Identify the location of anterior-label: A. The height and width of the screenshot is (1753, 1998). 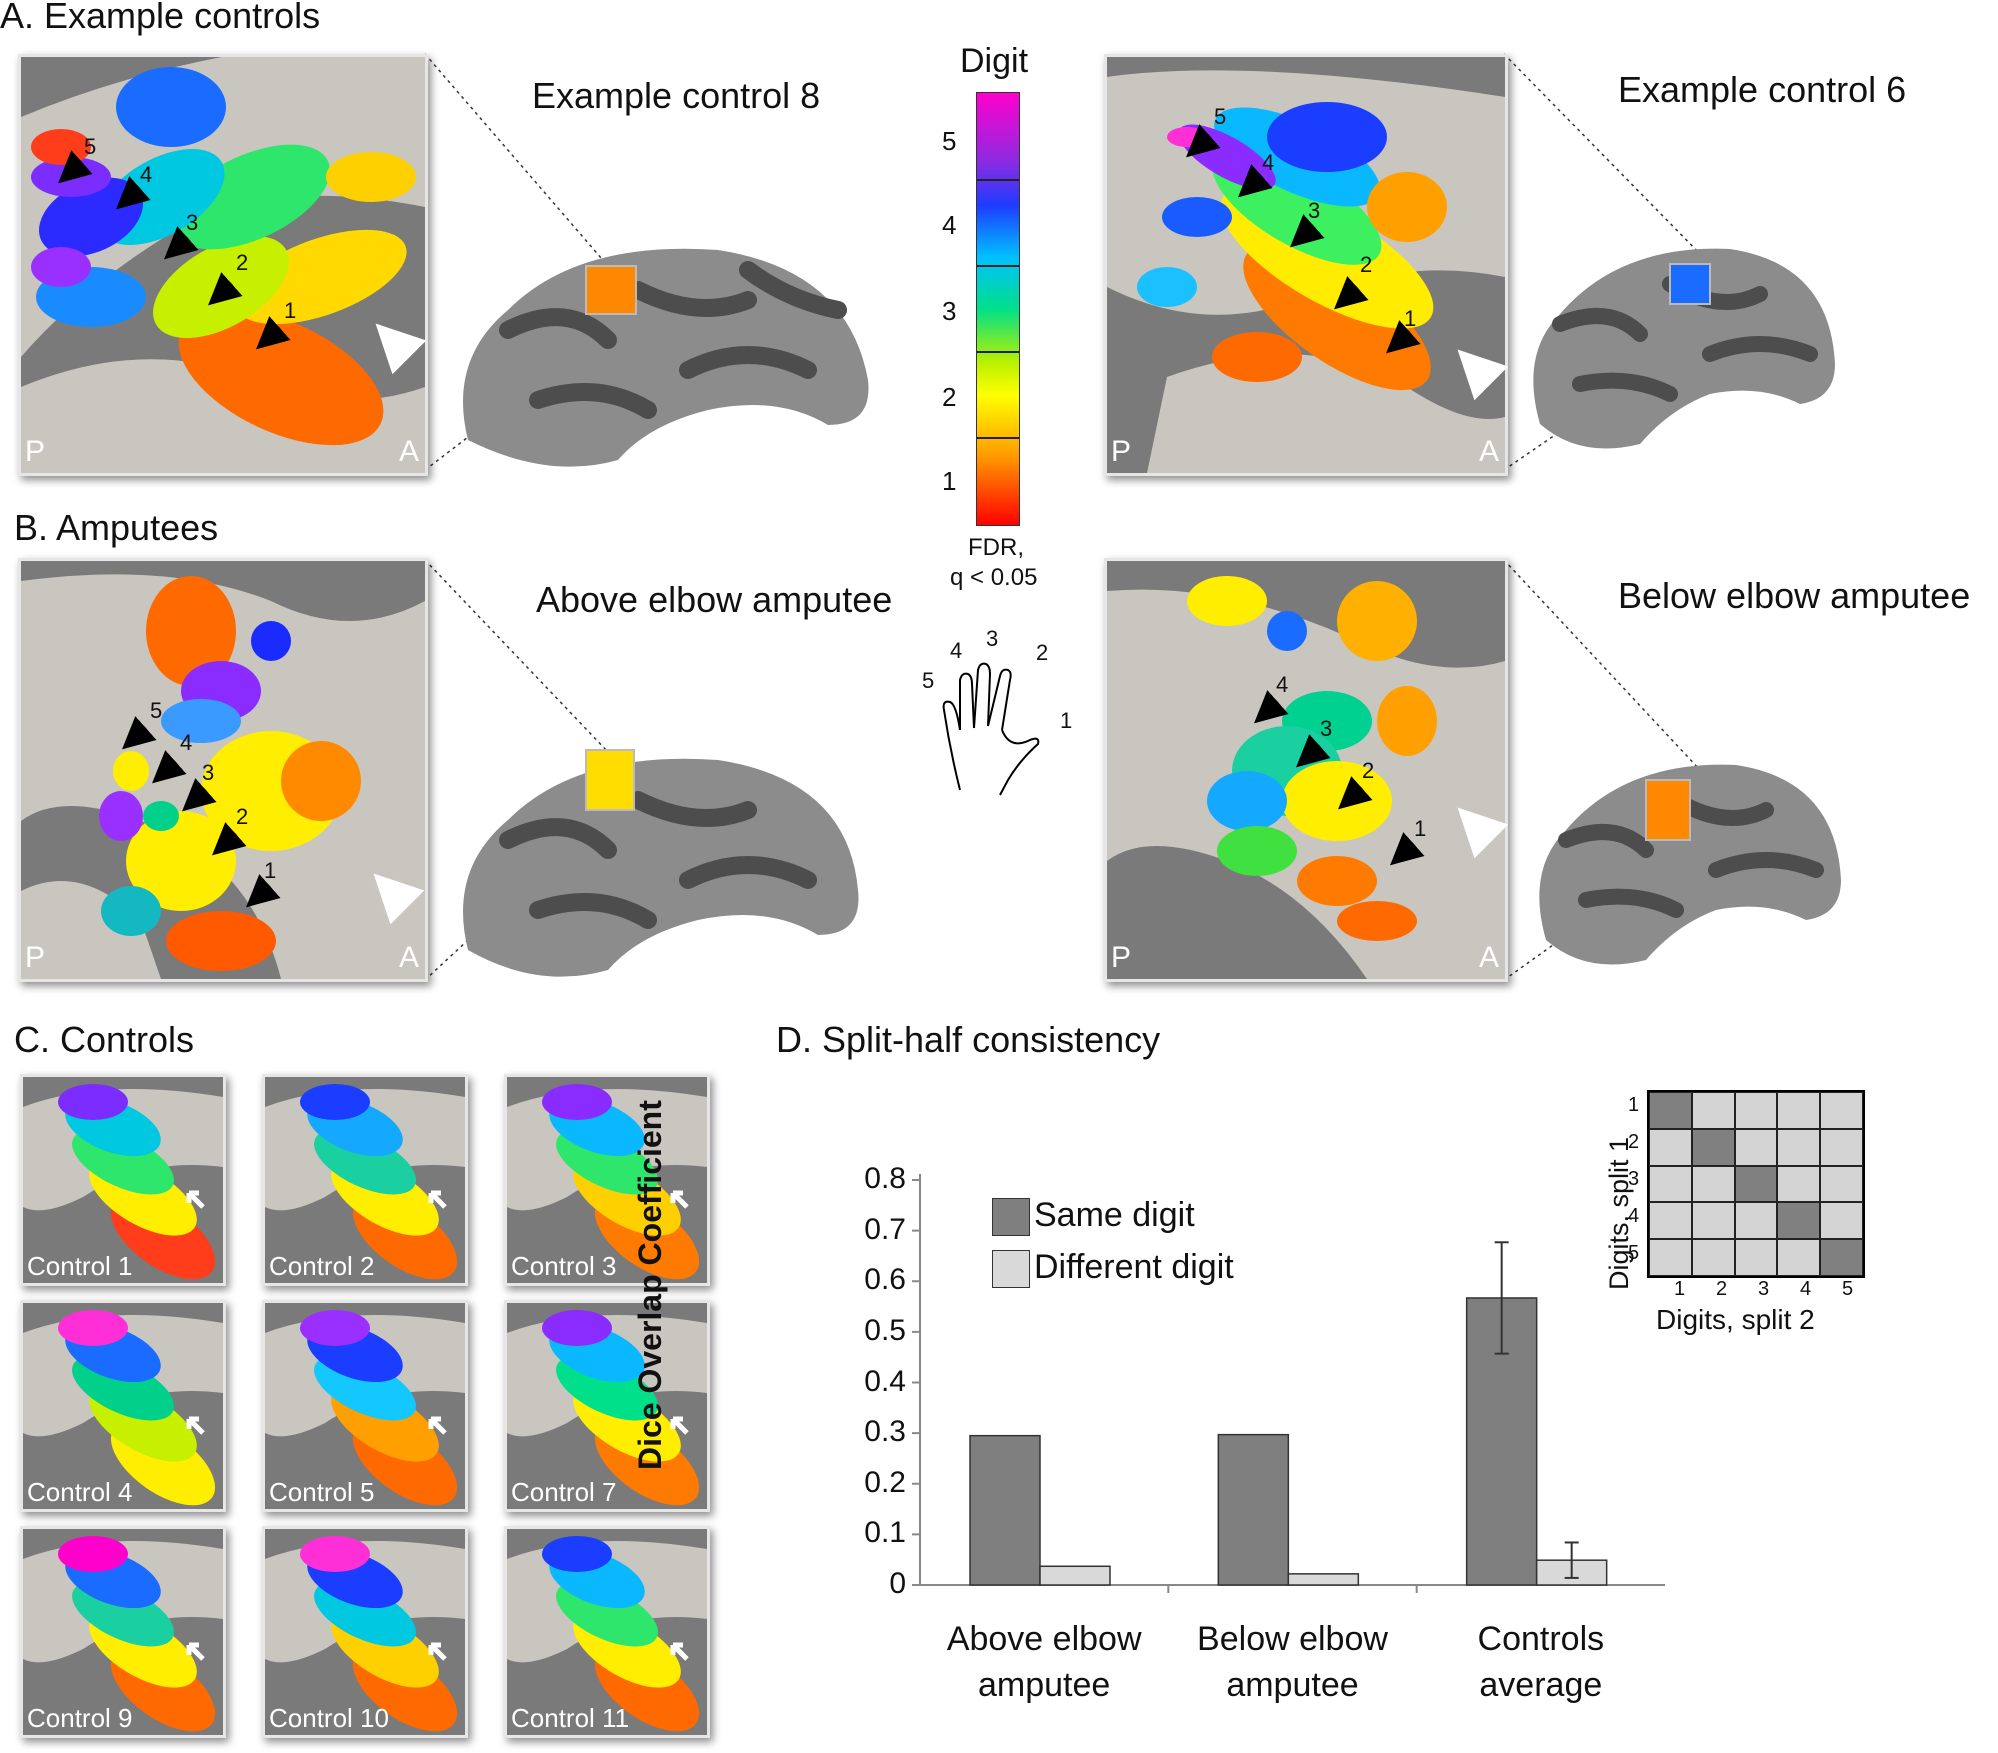
(1488, 957).